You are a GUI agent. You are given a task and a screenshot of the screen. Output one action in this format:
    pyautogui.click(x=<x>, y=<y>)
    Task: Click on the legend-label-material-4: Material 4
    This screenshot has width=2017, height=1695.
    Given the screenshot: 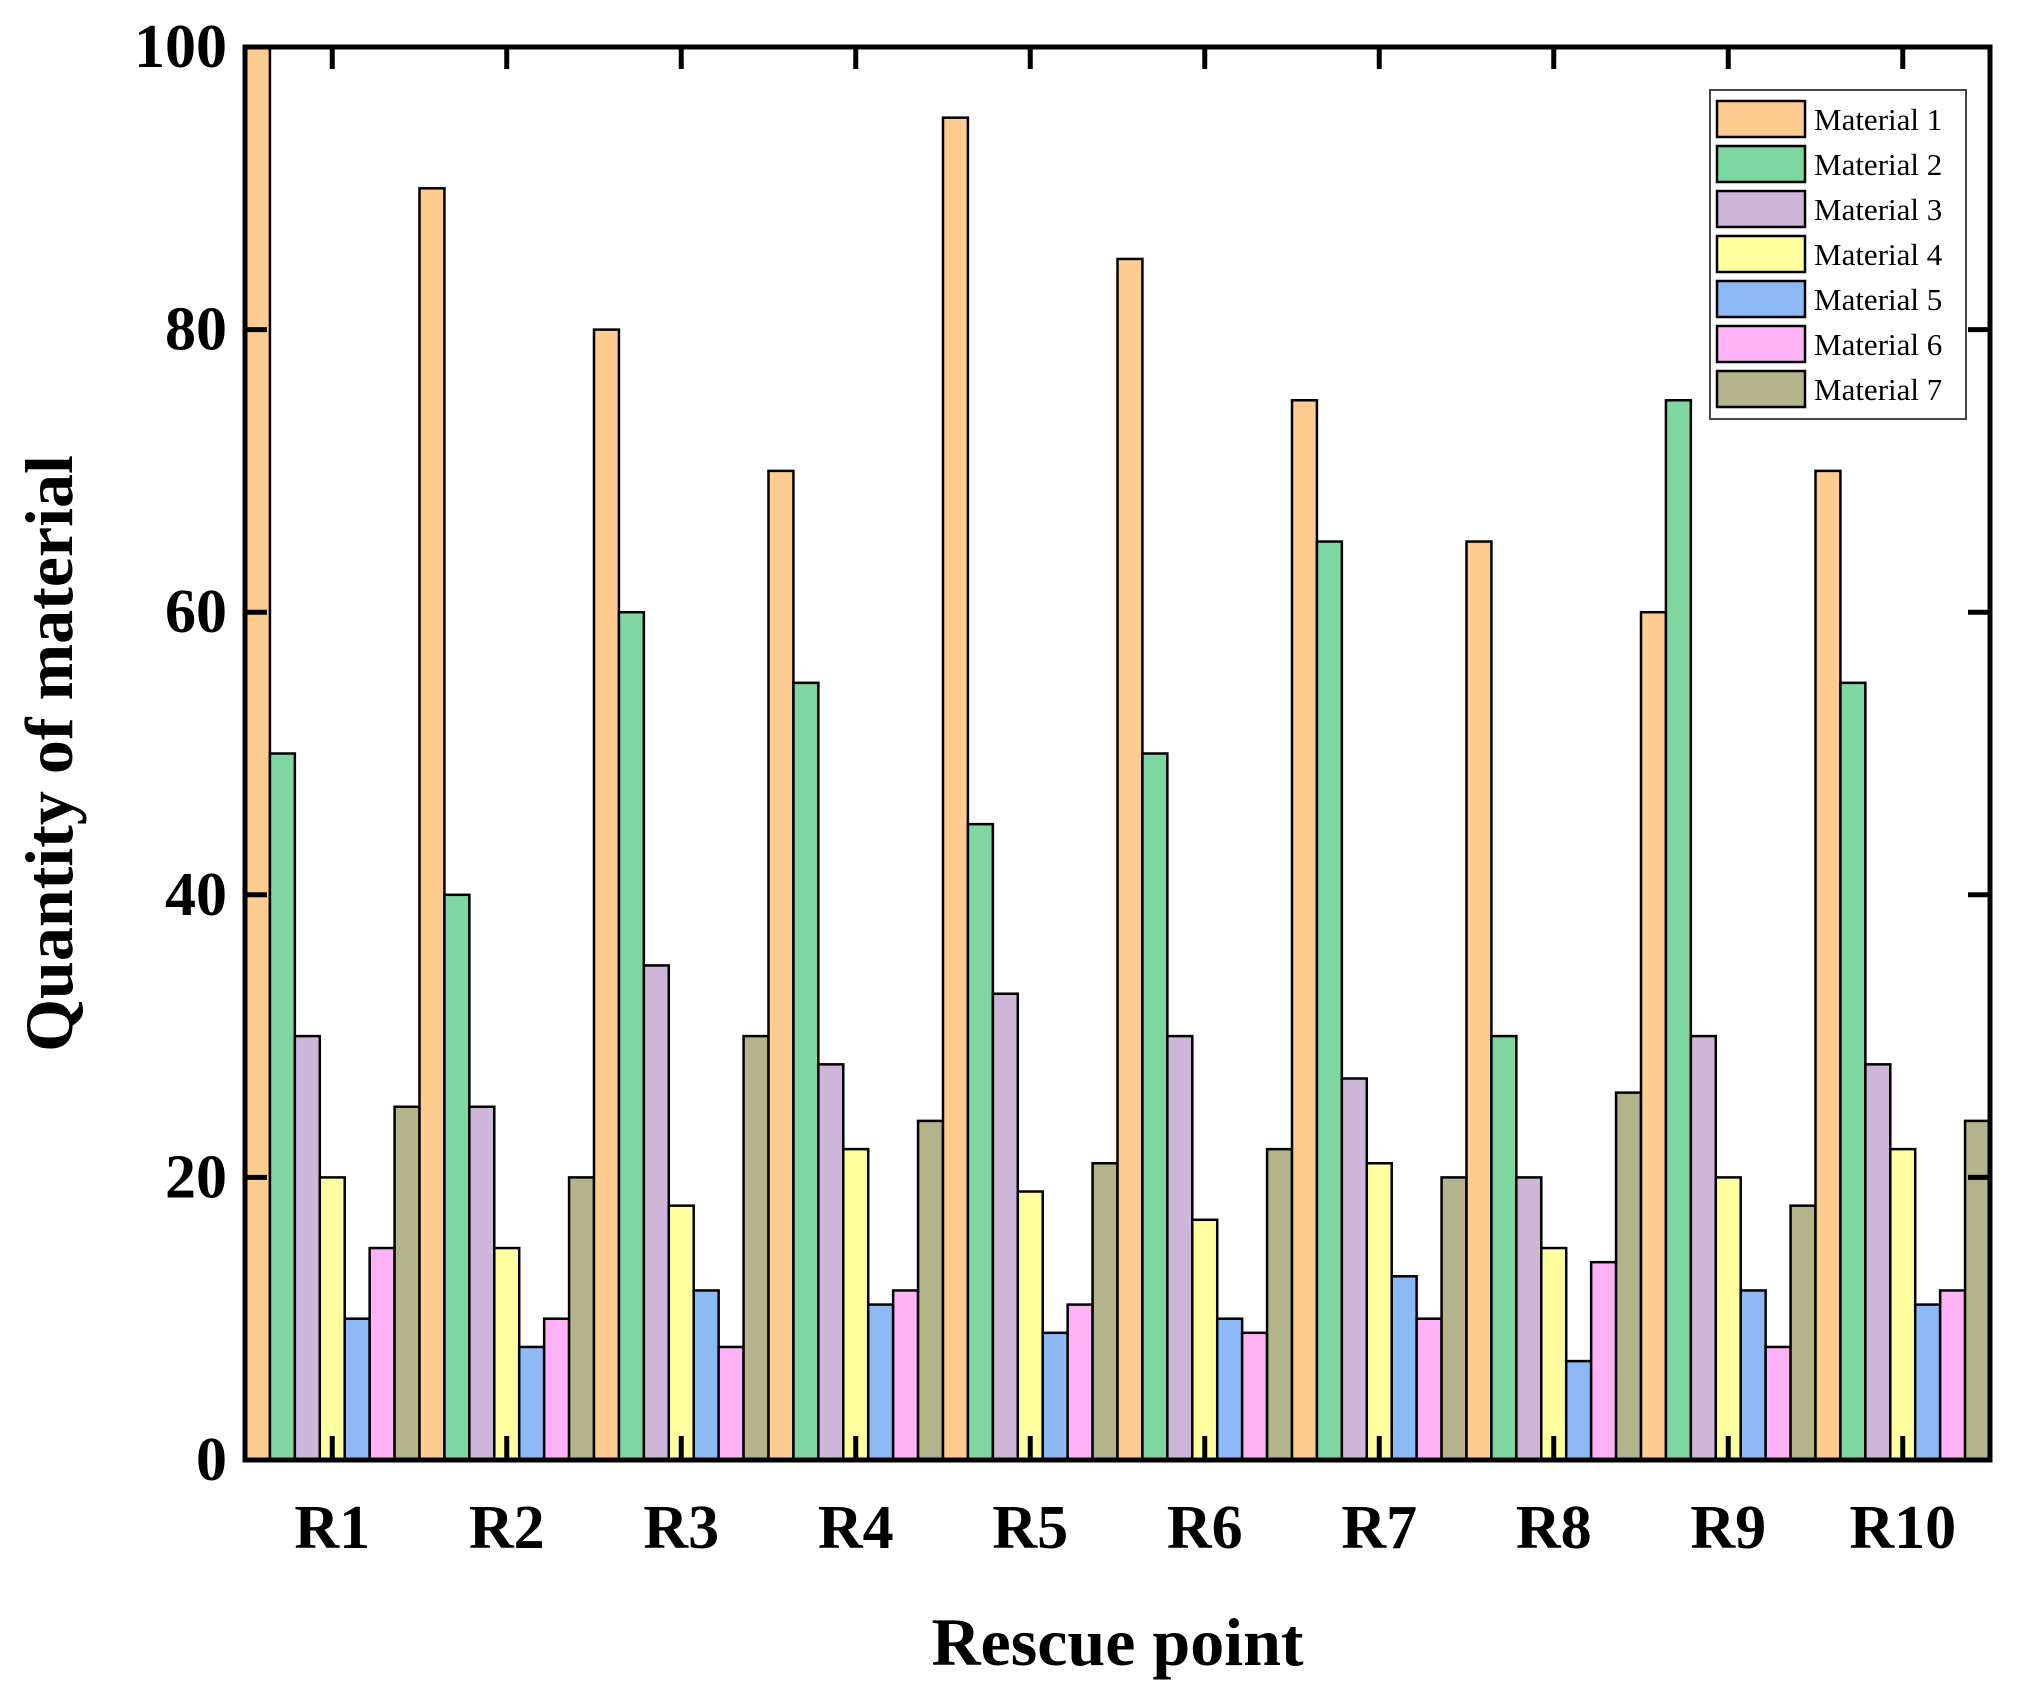 What is the action you would take?
    pyautogui.click(x=1878, y=254)
    